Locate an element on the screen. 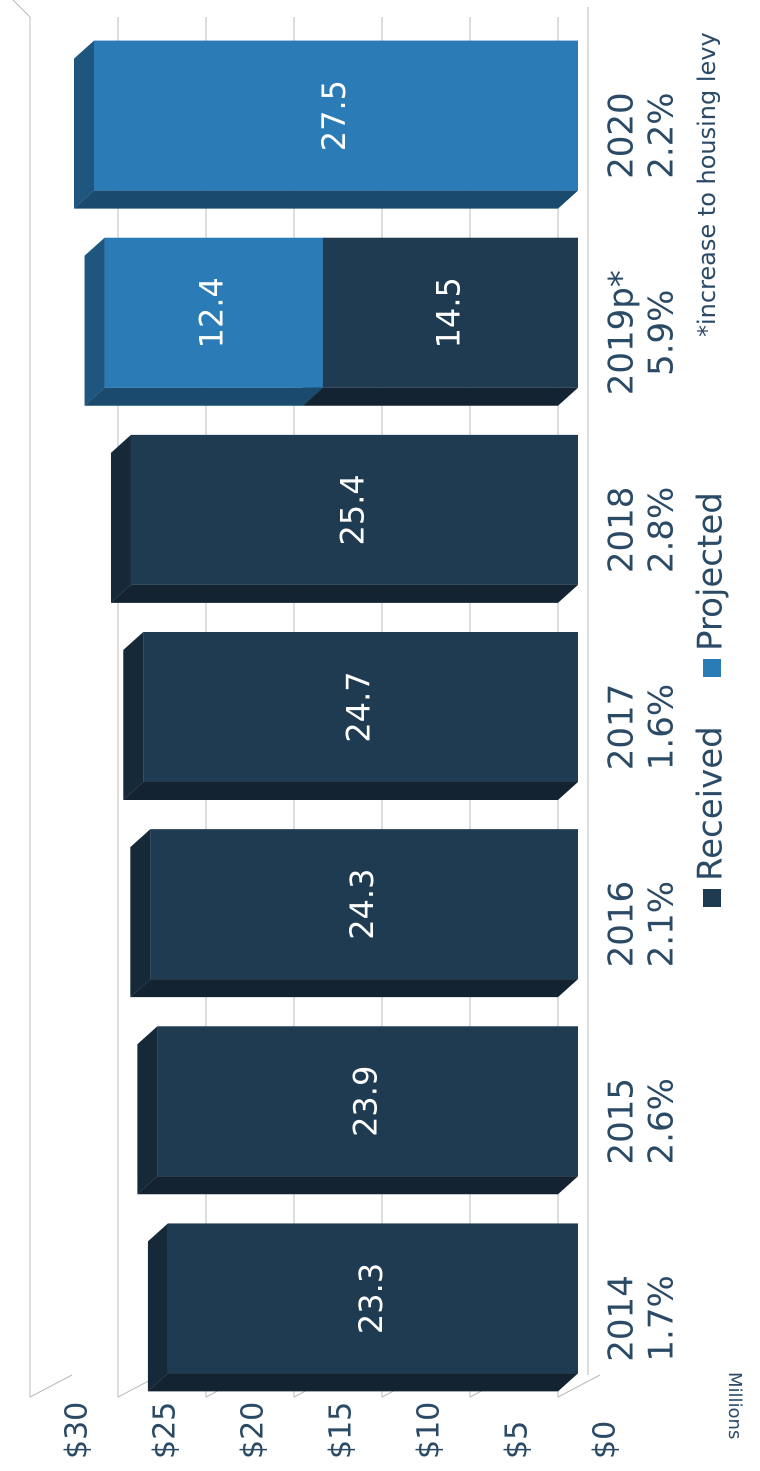 The image size is (760, 1471). footnote: *increase to housing levy is located at coordinates (707, 184).